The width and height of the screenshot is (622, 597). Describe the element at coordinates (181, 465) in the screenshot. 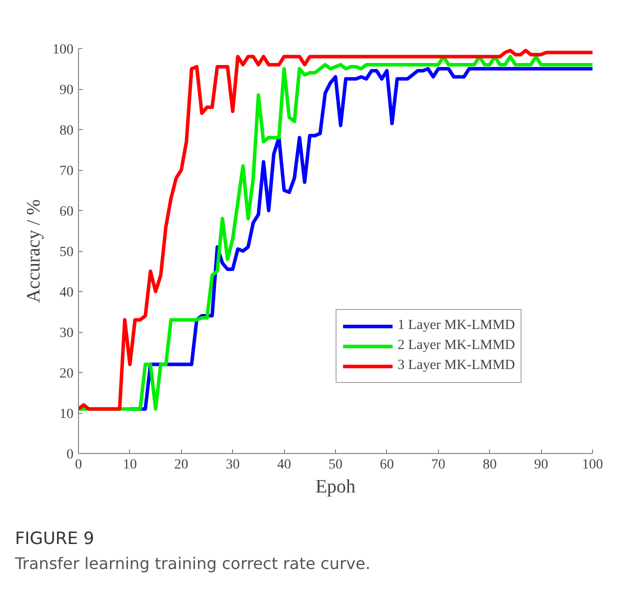

I see `x-tick-label: 20` at that location.